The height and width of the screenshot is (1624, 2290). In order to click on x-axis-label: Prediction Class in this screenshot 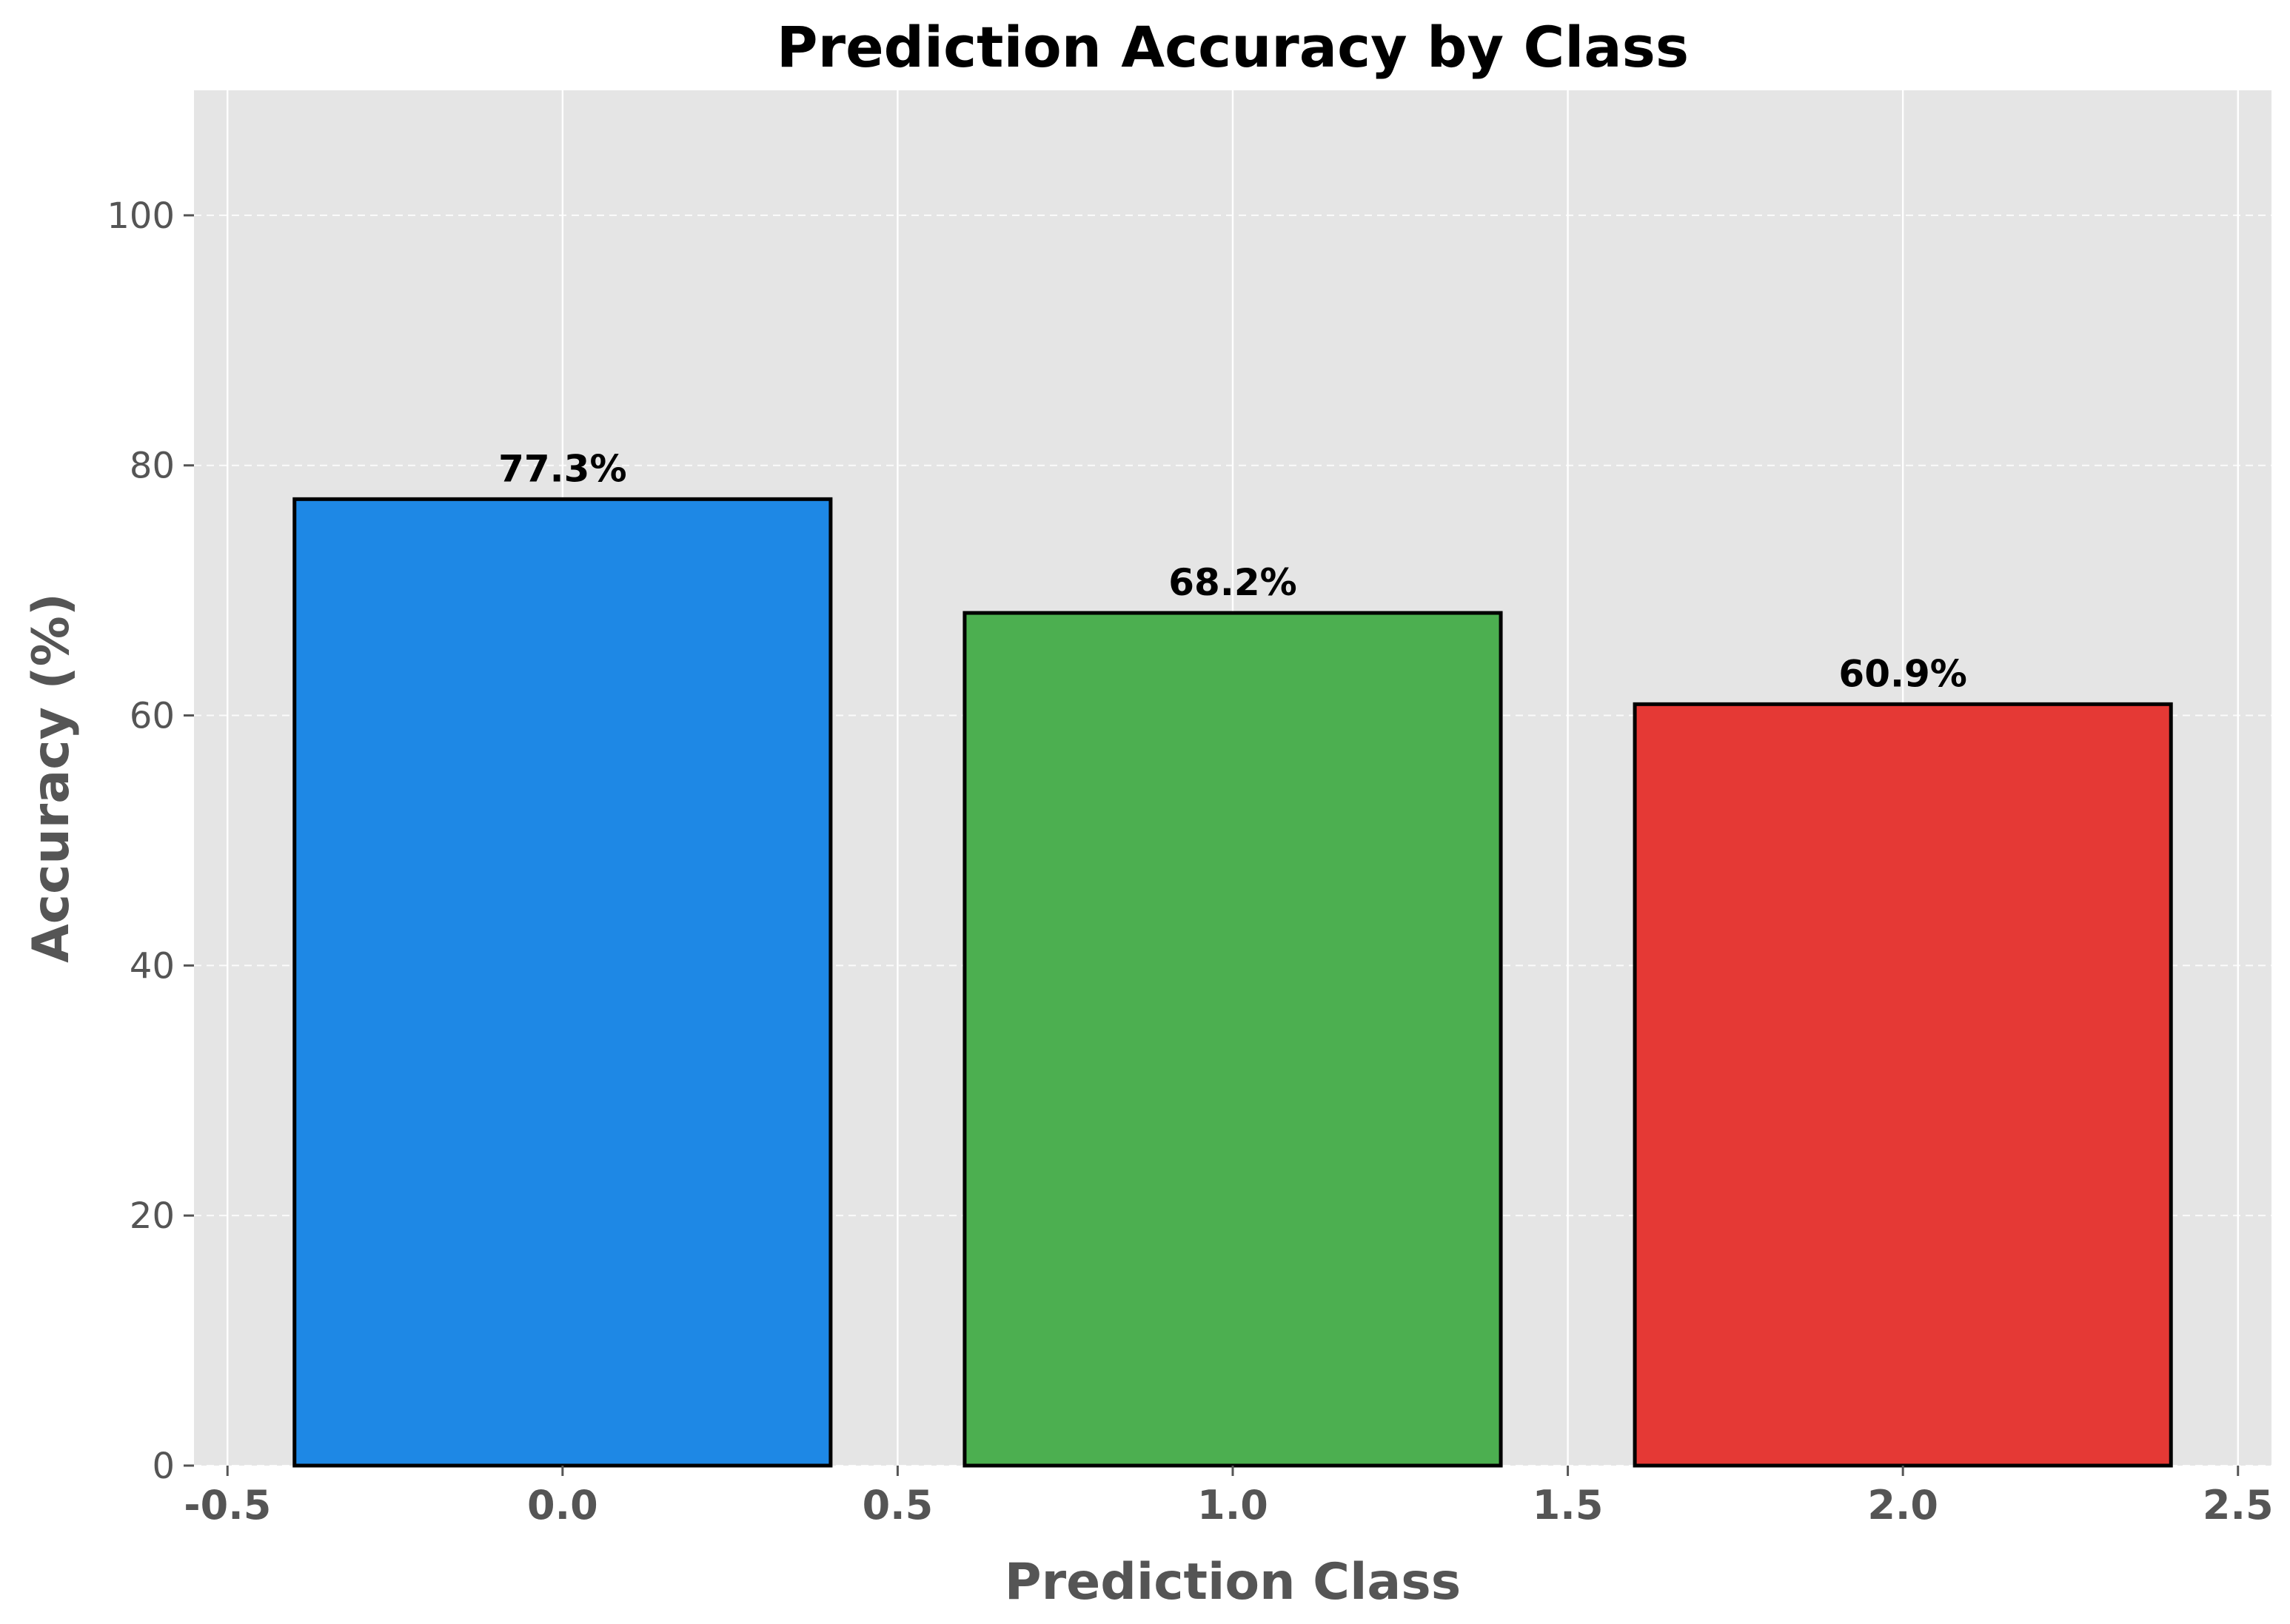, I will do `click(1233, 1582)`.